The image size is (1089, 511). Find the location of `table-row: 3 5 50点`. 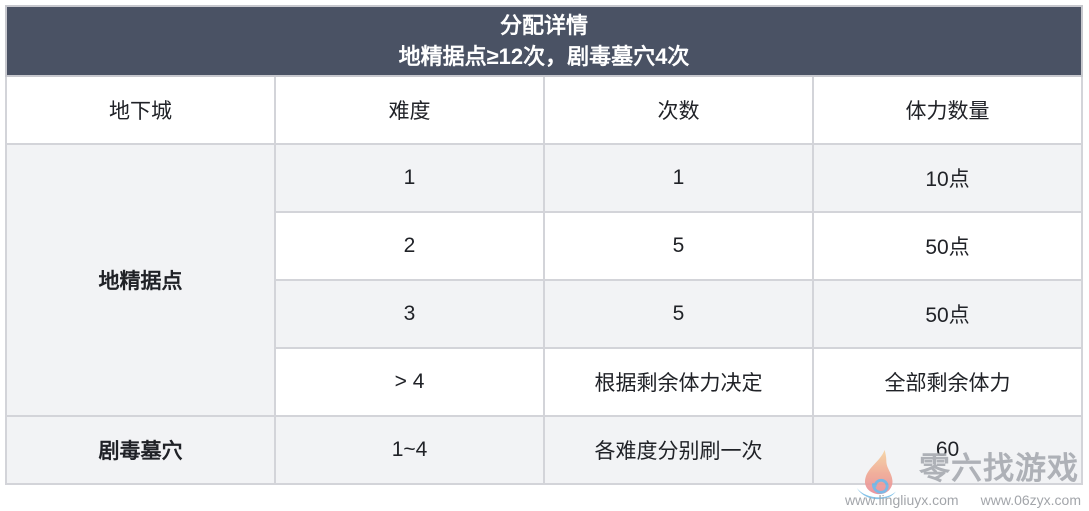

table-row: 3 5 50点 is located at coordinates (544, 314).